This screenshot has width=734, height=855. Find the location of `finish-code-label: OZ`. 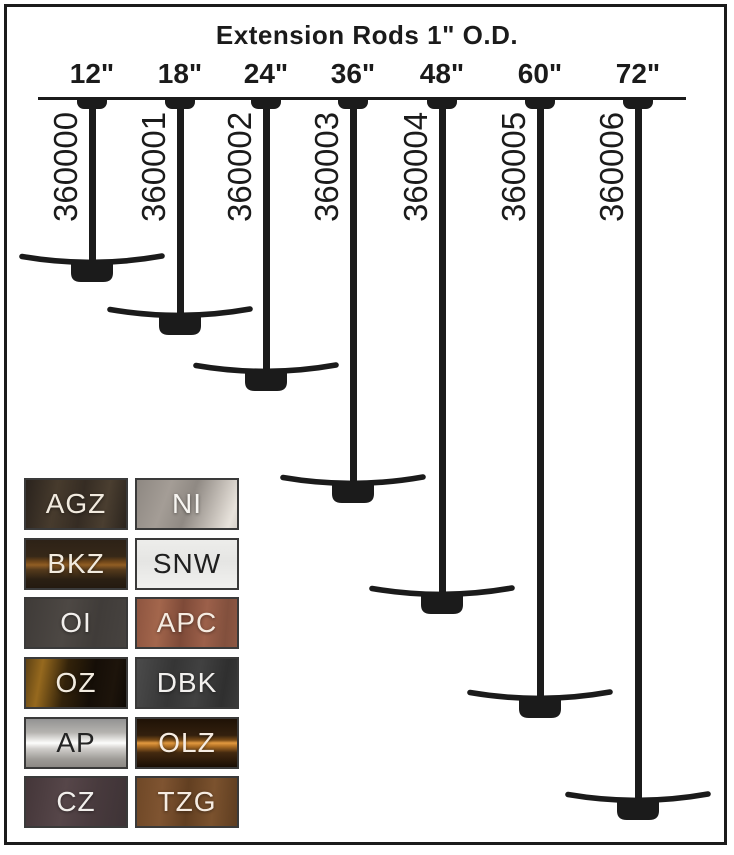

finish-code-label: OZ is located at coordinates (76, 683).